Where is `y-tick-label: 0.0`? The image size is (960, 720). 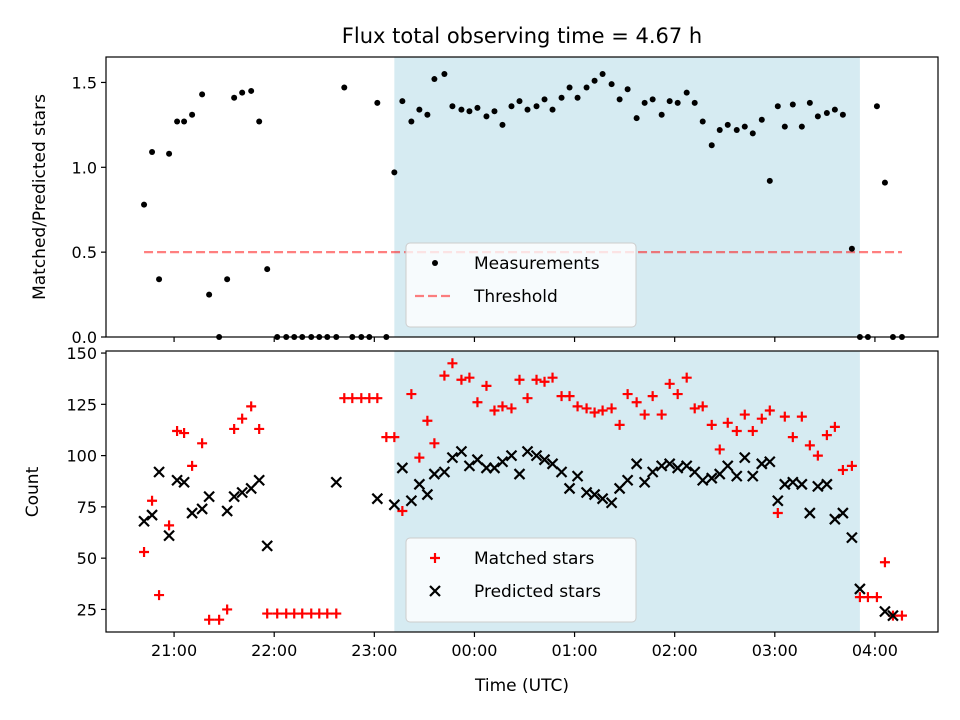
y-tick-label: 0.0 is located at coordinates (84, 337).